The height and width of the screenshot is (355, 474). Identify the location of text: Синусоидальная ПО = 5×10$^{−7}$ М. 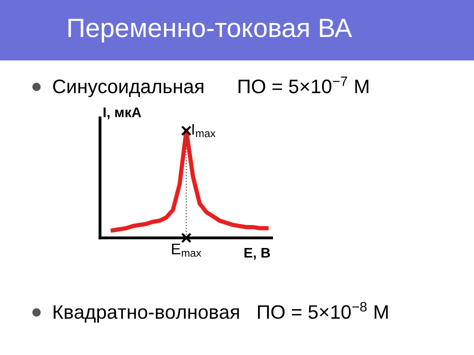
(210, 87).